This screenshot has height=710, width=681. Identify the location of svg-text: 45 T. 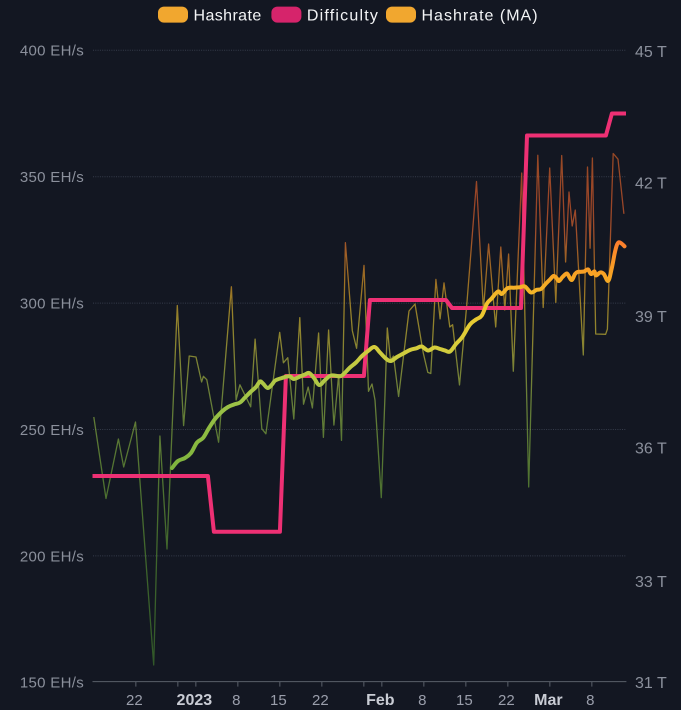
(651, 52).